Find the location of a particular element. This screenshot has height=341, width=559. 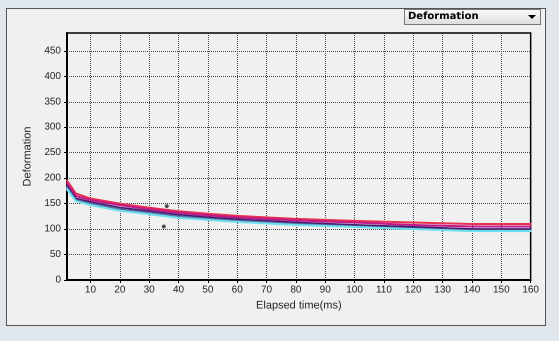

y-tick-label: 0 is located at coordinates (58, 280).